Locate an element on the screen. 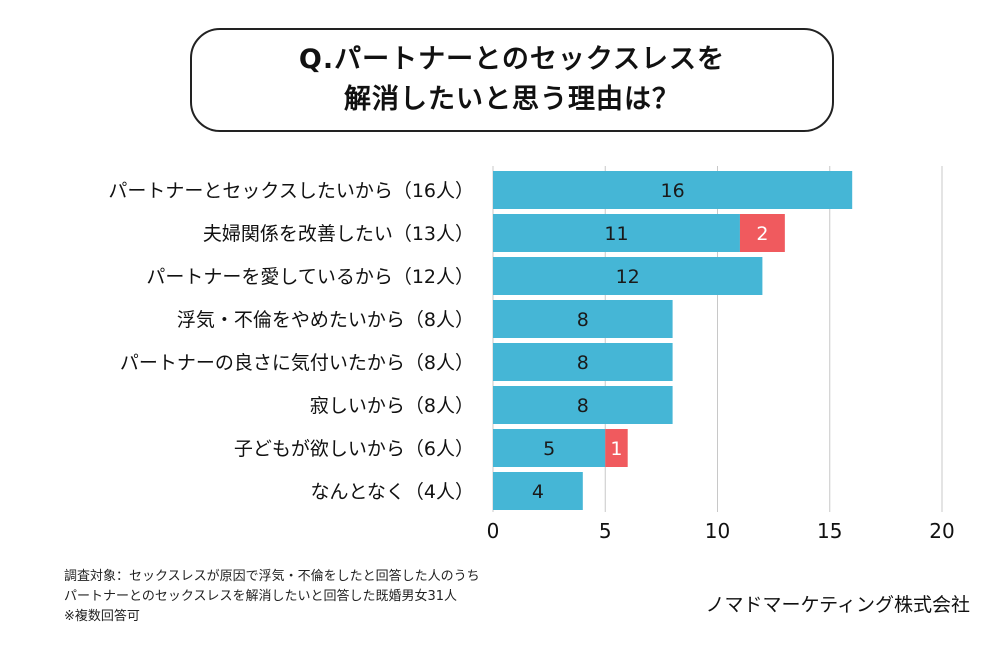 The image size is (1000, 650). notes-line-3: ※複数回答可 is located at coordinates (102, 616).